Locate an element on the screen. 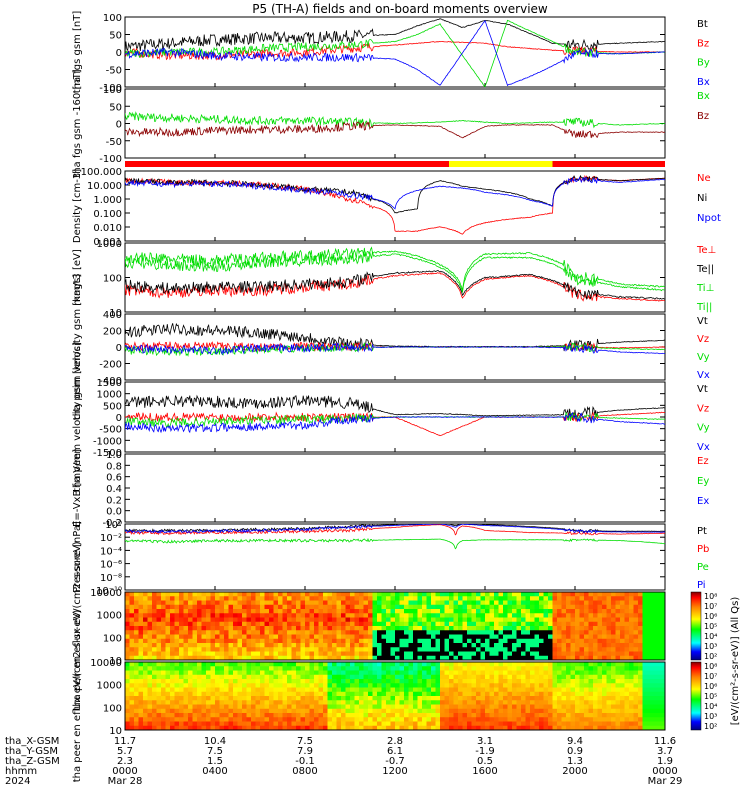 This screenshot has height=800, width=750. colorbar-scale is located at coordinates (696, 696).